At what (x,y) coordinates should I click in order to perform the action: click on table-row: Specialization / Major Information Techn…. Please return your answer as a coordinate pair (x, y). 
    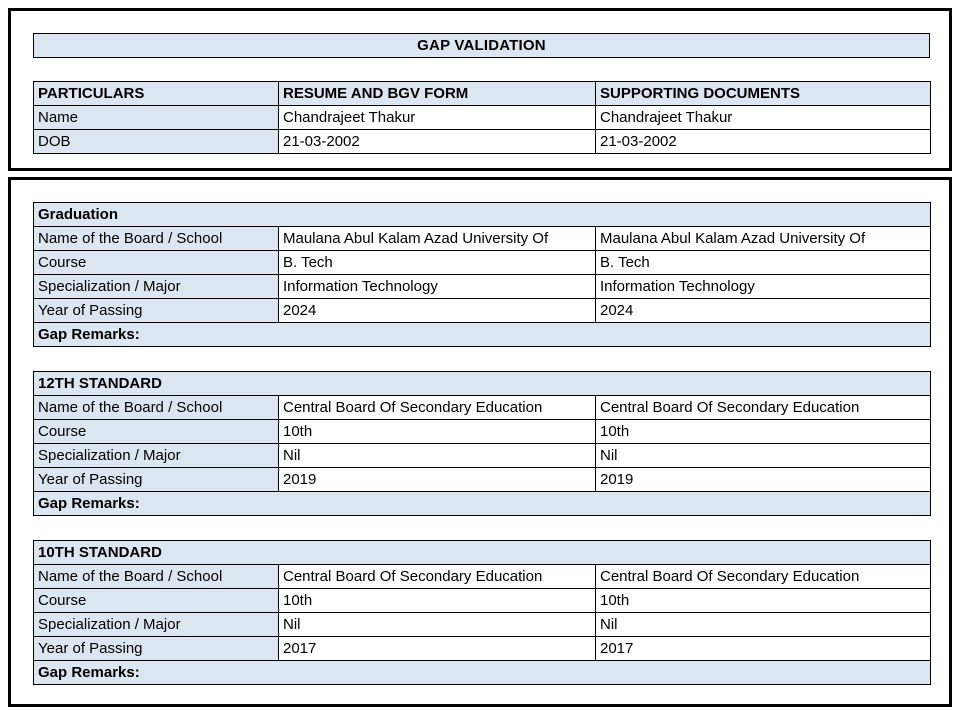
    Looking at the image, I should click on (482, 286).